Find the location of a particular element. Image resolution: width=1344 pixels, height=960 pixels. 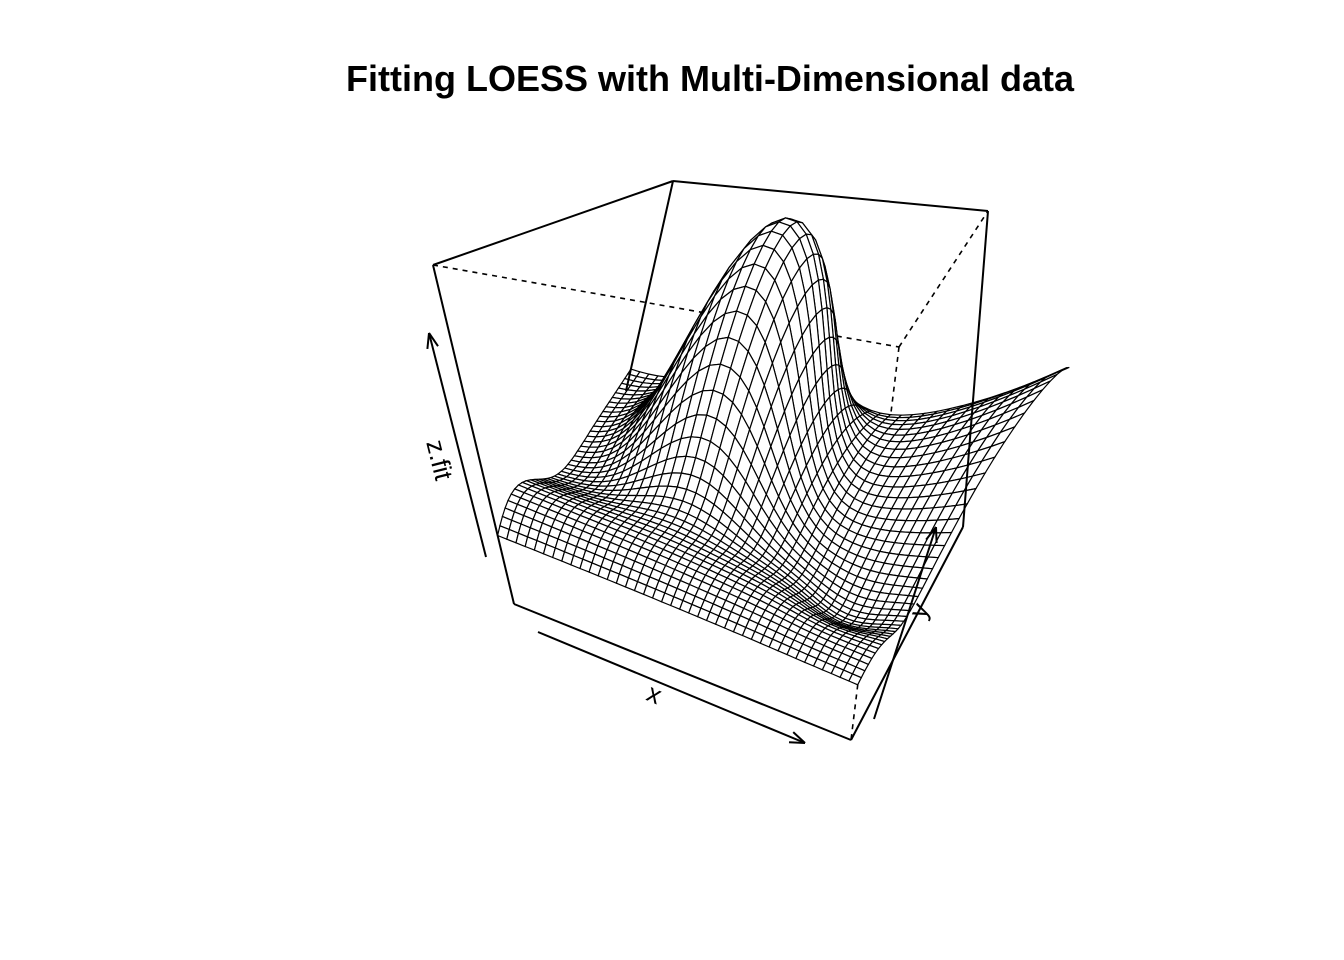

mesh-cell is located at coordinates (855, 679).